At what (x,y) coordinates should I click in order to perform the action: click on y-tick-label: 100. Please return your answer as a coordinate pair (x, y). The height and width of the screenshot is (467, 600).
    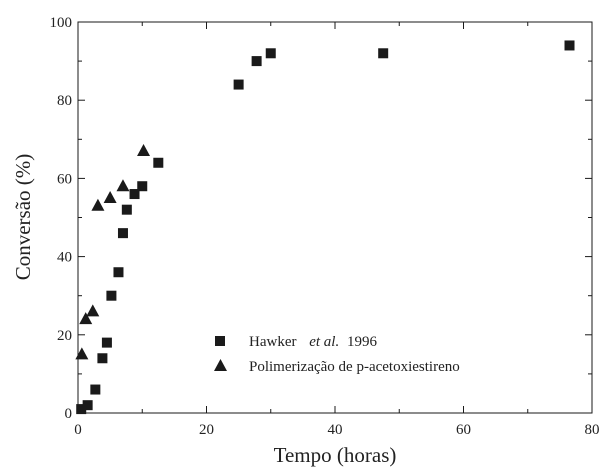
    Looking at the image, I should click on (61, 23).